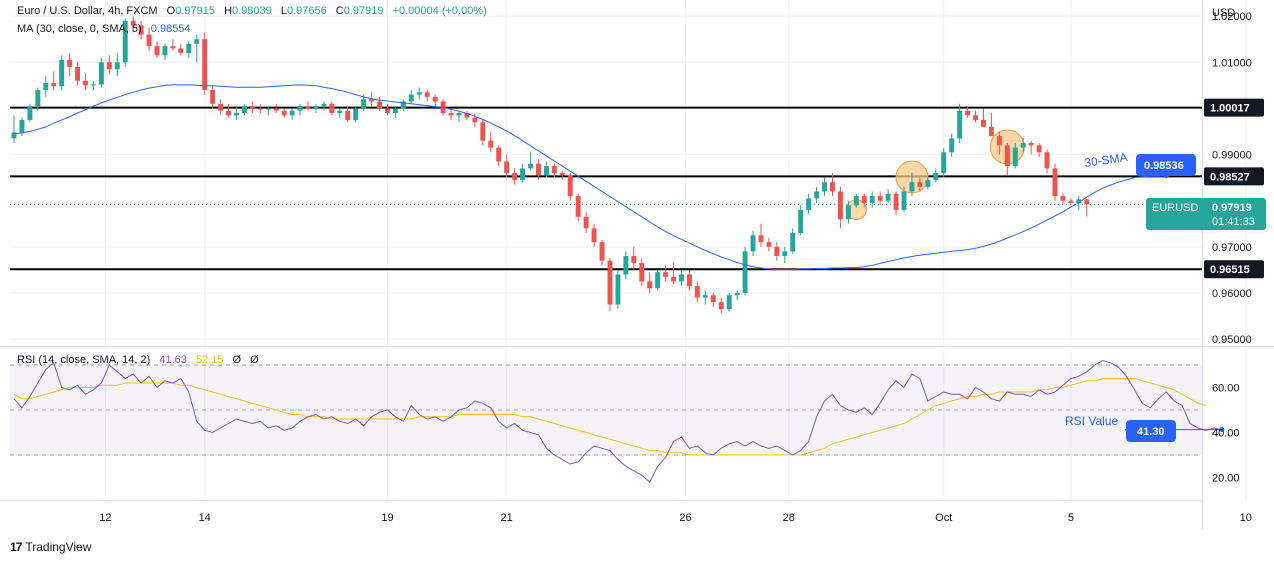 This screenshot has height=571, width=1274. What do you see at coordinates (943, 518) in the screenshot?
I see `time-axis-tick: Oct` at bounding box center [943, 518].